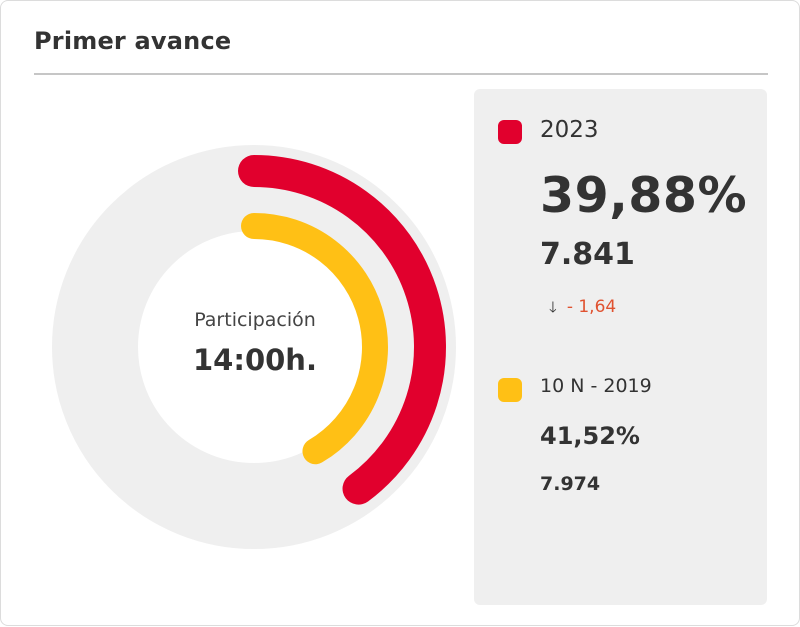 Image resolution: width=800 pixels, height=627 pixels. Describe the element at coordinates (510, 390) in the screenshot. I see `legend-swatch-2019` at that location.